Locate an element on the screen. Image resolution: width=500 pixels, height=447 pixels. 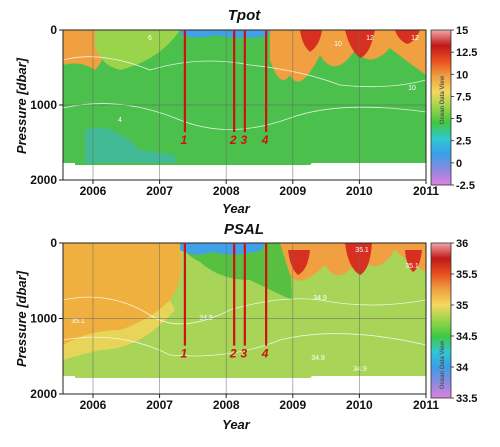
psal-colorbar-tick-label: 35 is located at coordinates (462, 306).